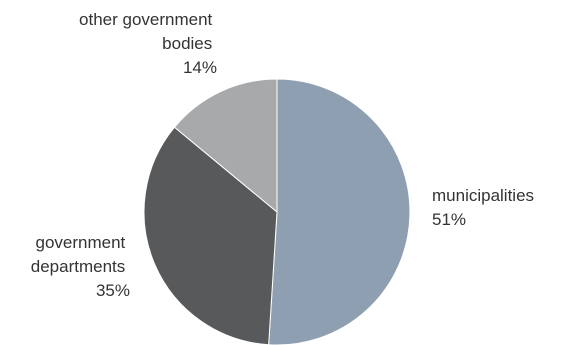 The width and height of the screenshot is (561, 345). What do you see at coordinates (483, 195) in the screenshot?
I see `slice-label-municipalities-line-1: municipalities` at bounding box center [483, 195].